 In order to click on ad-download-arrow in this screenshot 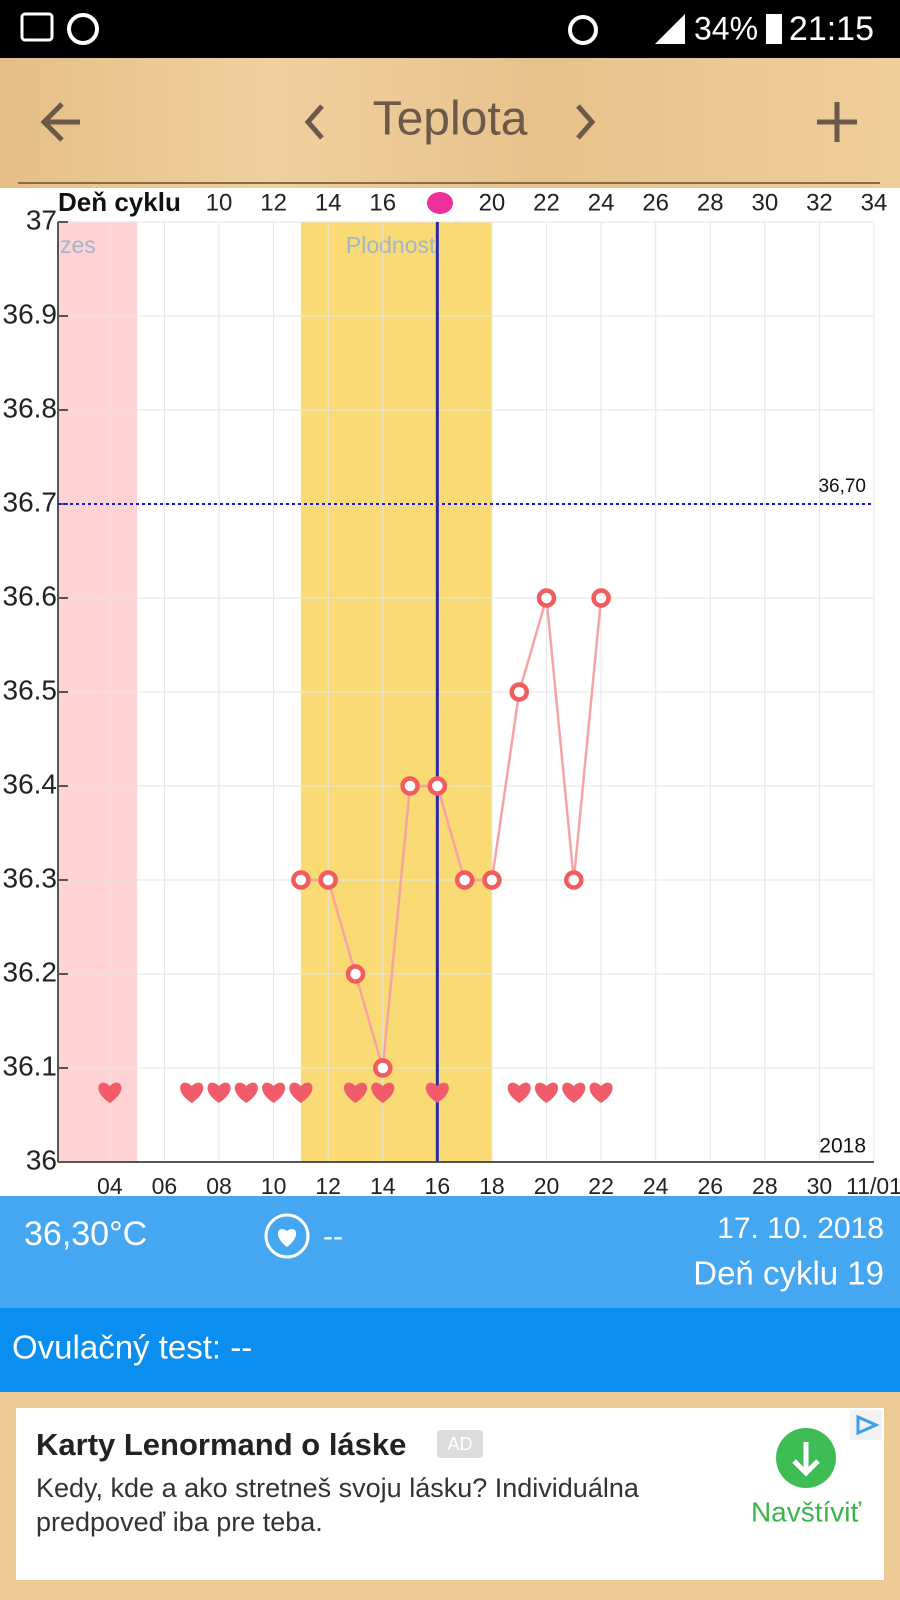, I will do `click(806, 1459)`.